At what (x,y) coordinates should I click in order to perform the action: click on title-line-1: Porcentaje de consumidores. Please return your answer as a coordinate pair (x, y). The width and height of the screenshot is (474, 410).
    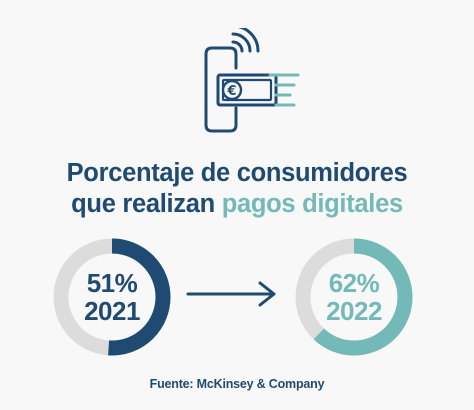
    Looking at the image, I should click on (237, 173).